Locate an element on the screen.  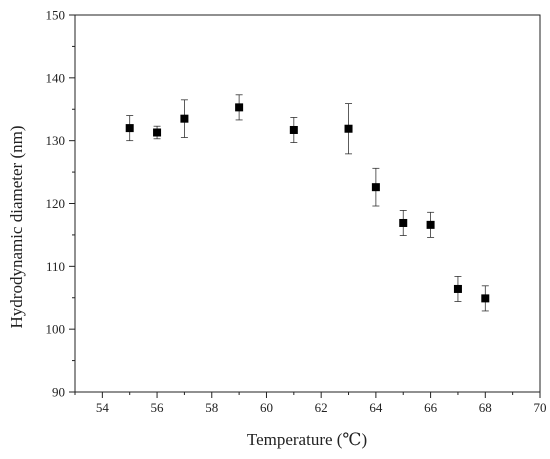
x-tick-label: 56 is located at coordinates (158, 407).